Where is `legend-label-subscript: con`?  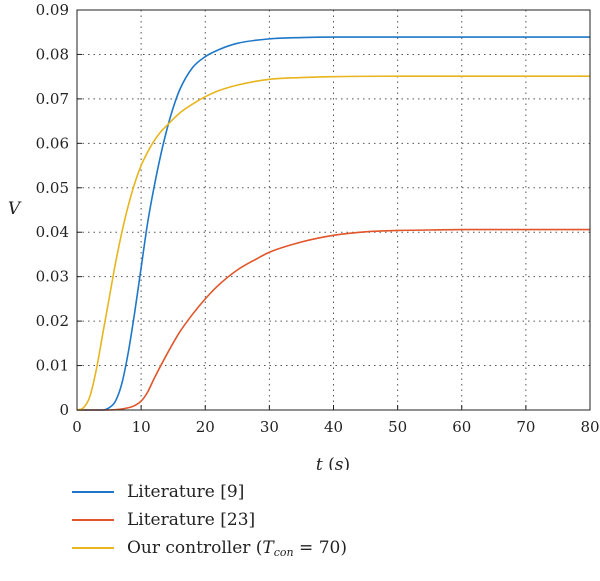
legend-label-subscript: con is located at coordinates (283, 552).